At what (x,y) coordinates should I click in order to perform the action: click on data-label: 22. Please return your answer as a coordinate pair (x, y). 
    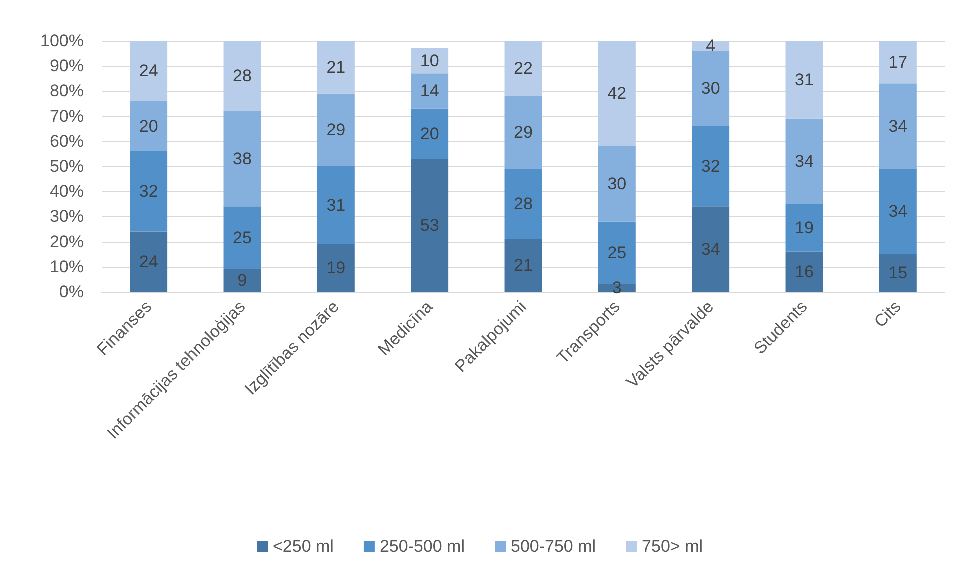
    Looking at the image, I should click on (523, 68).